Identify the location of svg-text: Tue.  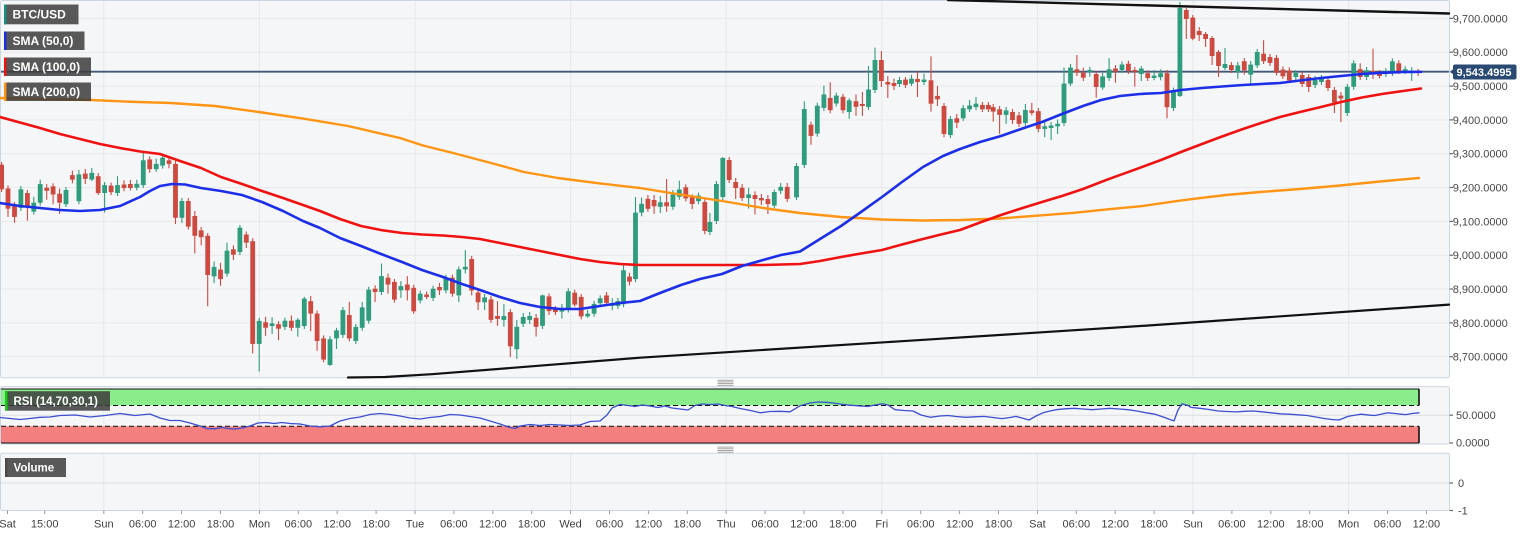
(415, 525).